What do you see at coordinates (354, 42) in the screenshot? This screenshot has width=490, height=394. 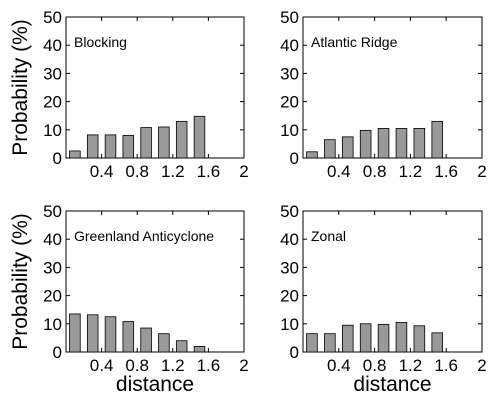 I see `panel-title: Atlantic Ridge` at bounding box center [354, 42].